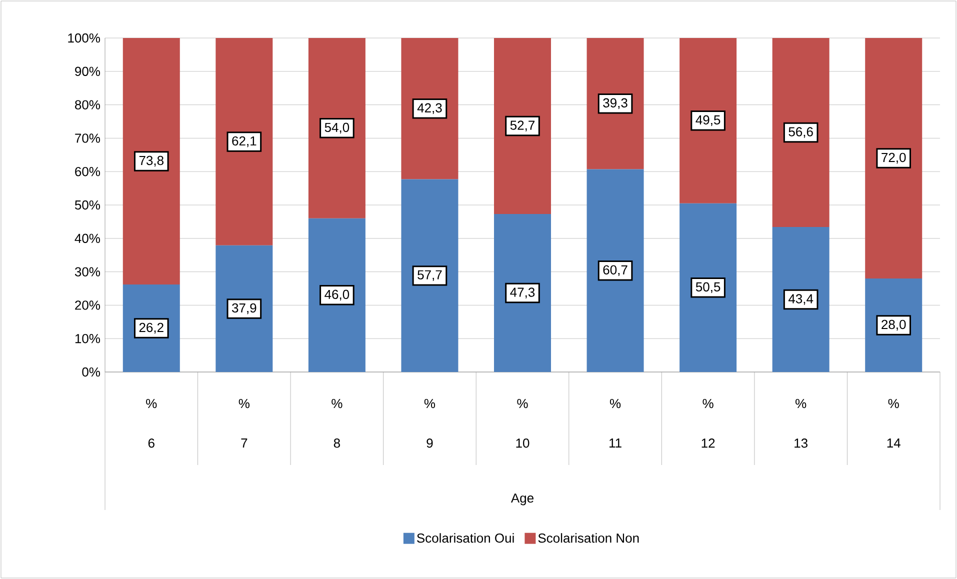 This screenshot has width=957, height=579. I want to click on data-label: 39,3, so click(615, 103).